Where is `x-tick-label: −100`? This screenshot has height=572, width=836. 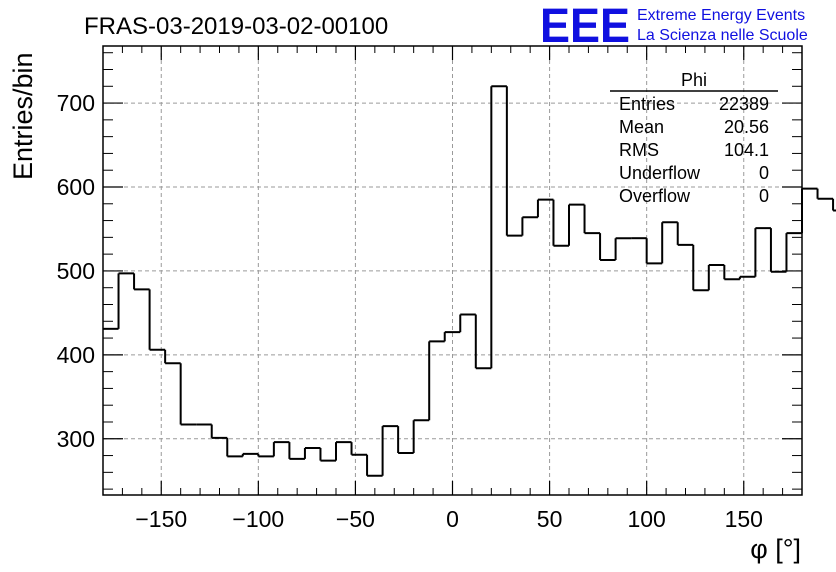 x-tick-label: −100 is located at coordinates (258, 519).